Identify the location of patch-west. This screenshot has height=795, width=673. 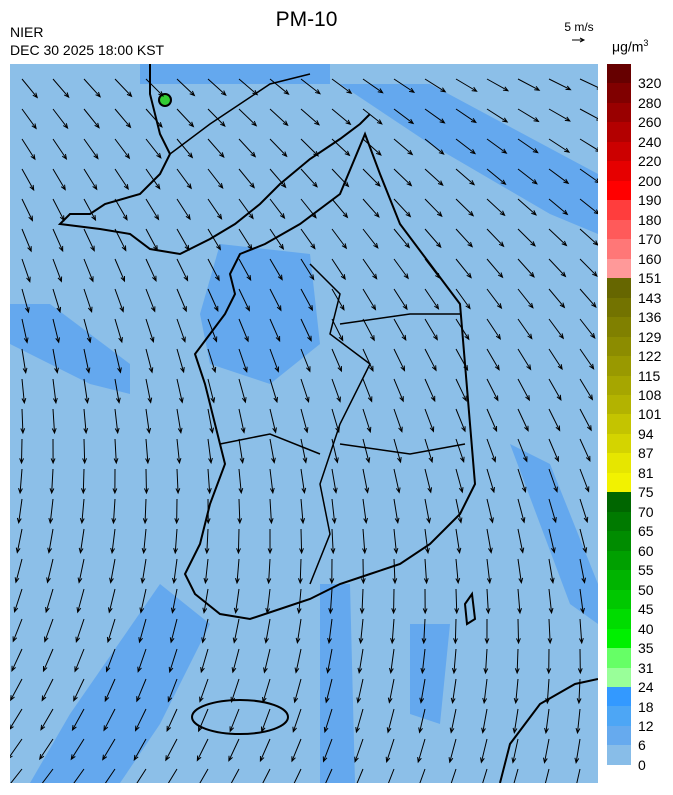
(70, 349).